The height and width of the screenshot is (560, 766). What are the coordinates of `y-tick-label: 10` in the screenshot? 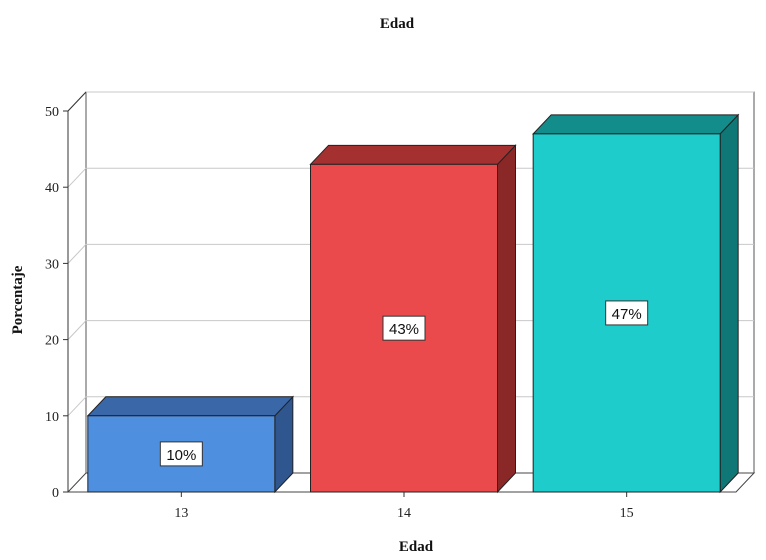 It's located at (52, 417).